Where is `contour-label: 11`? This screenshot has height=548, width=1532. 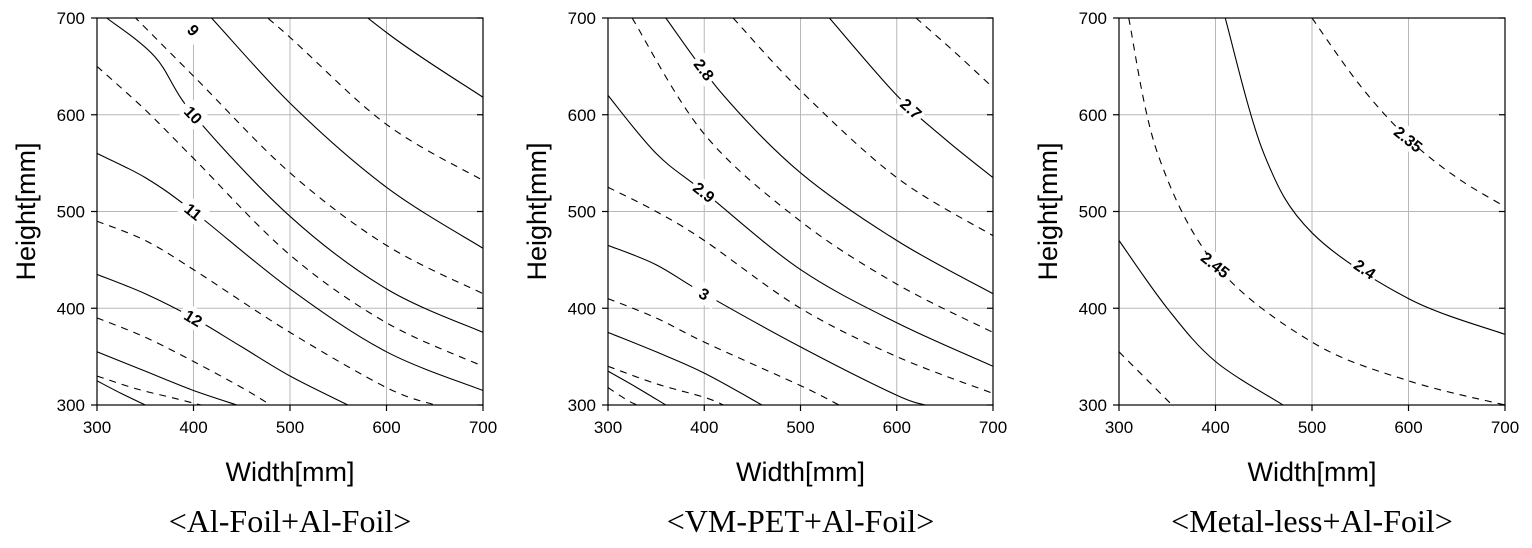 contour-label: 11 is located at coordinates (193, 213).